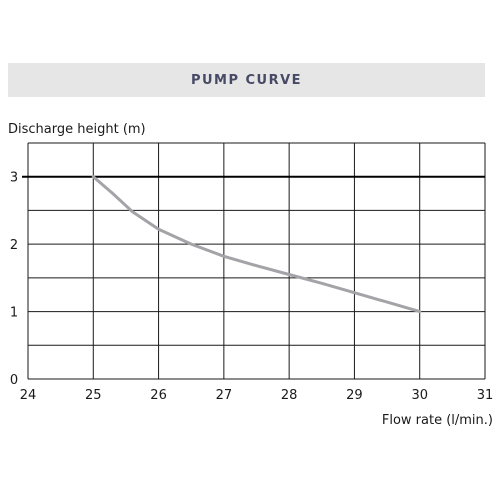 The image size is (500, 500). I want to click on x-axis-label: Flow rate (l/min.), so click(437, 420).